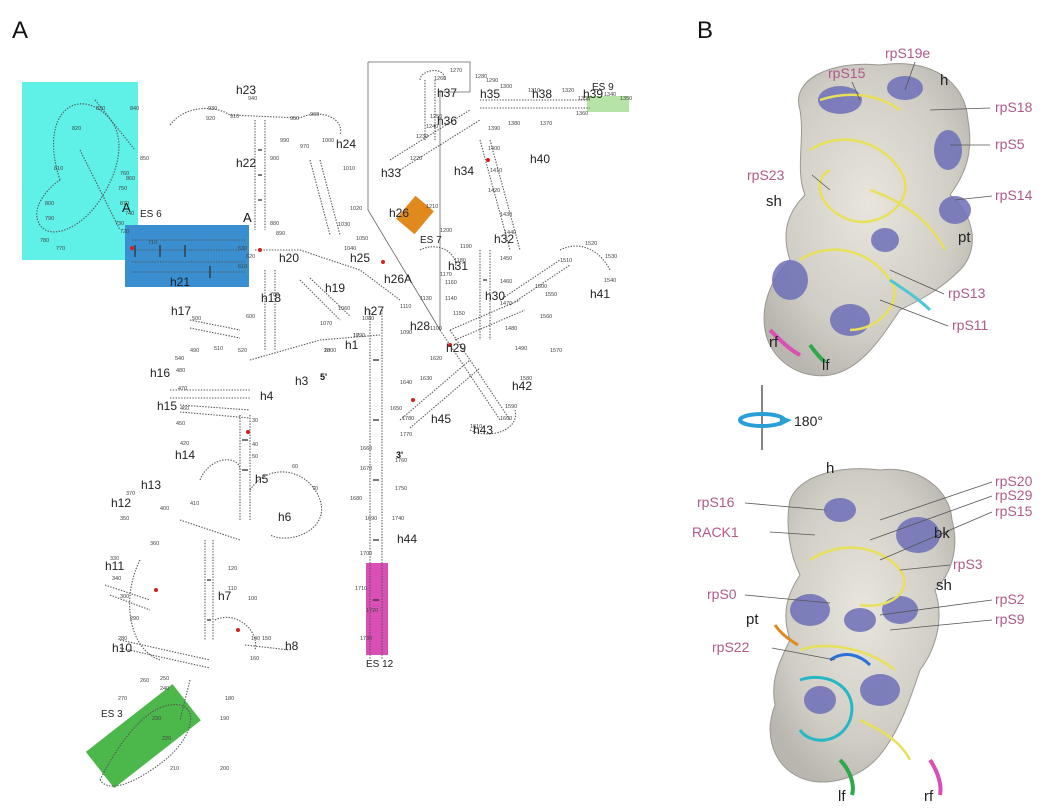 The width and height of the screenshot is (1050, 812). I want to click on nt-number: 1520, so click(591, 244).